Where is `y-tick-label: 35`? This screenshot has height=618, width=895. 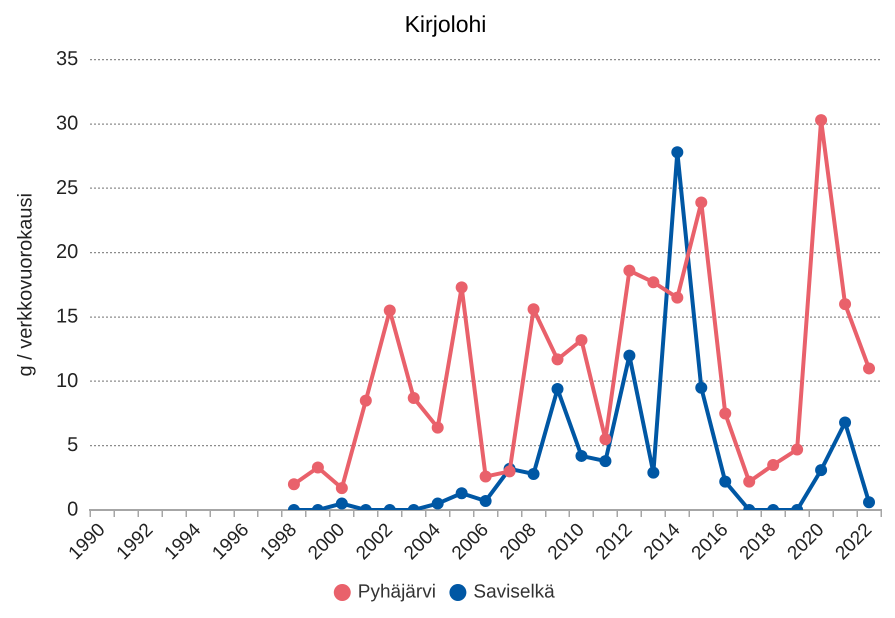
y-tick-label: 35 is located at coordinates (67, 59).